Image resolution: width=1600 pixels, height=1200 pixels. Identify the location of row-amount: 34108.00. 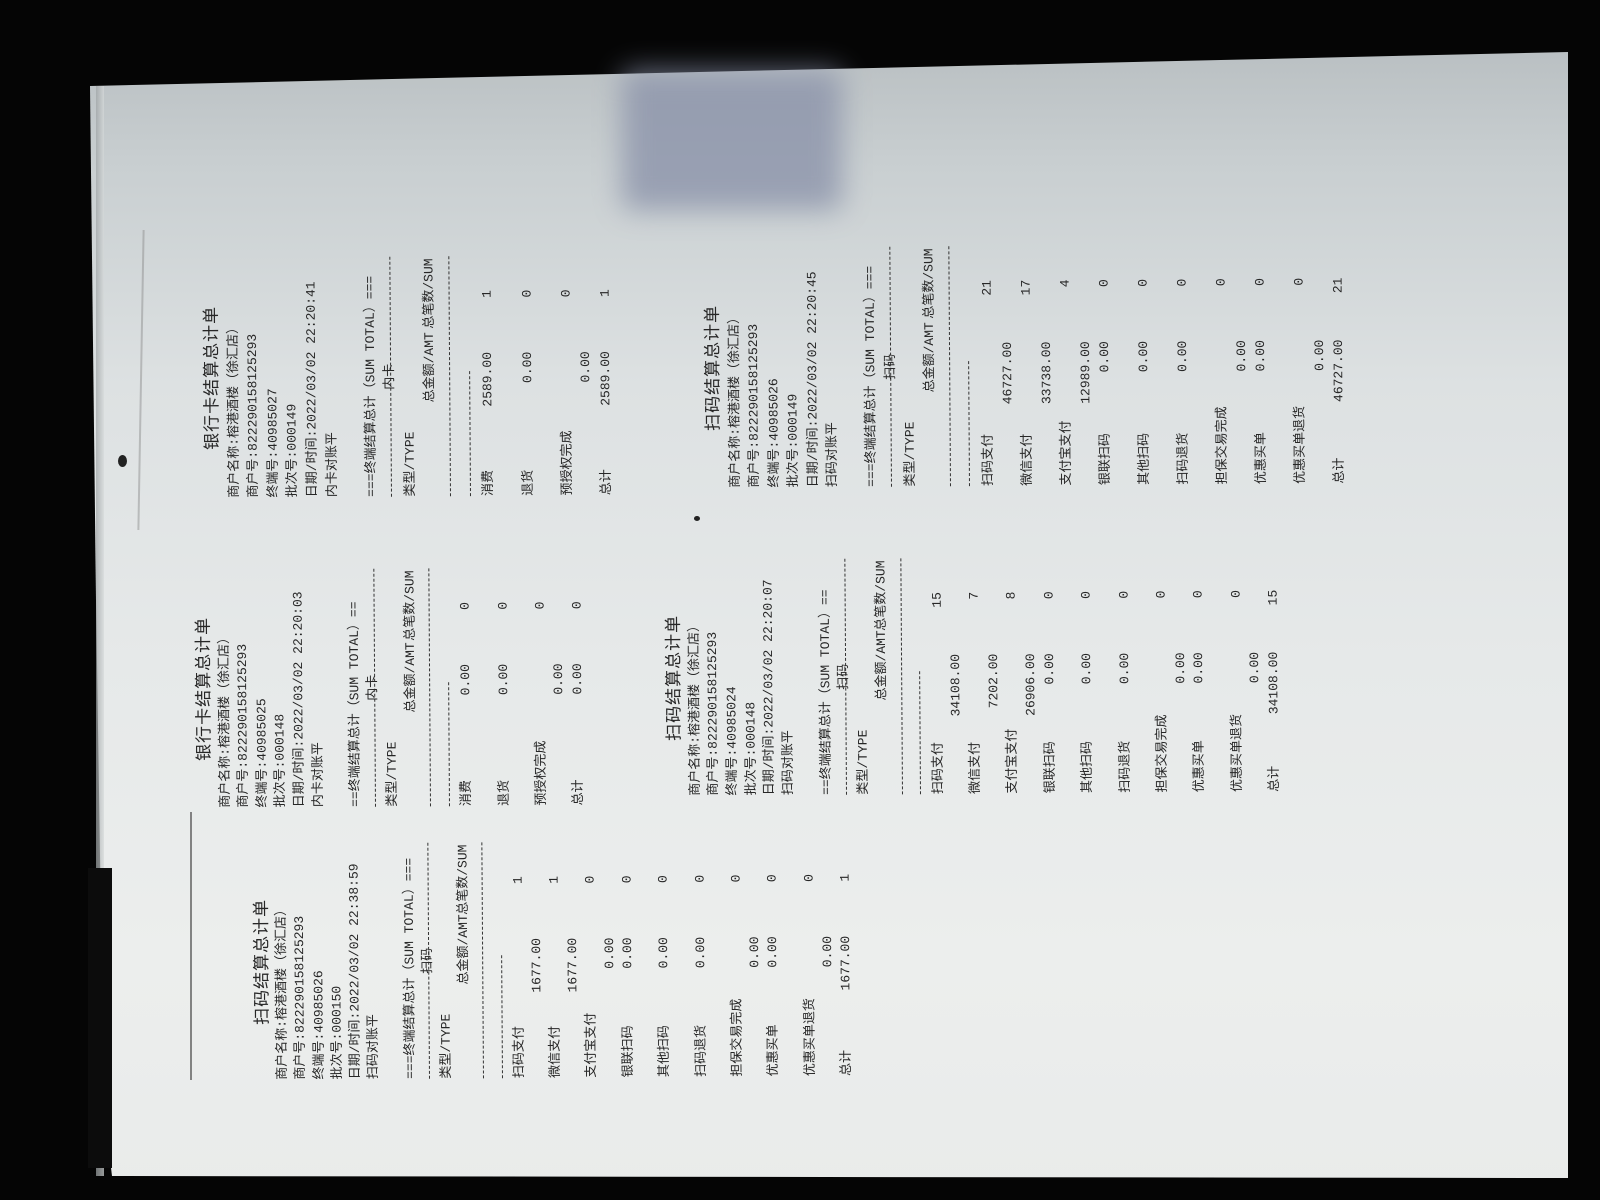
(956, 685).